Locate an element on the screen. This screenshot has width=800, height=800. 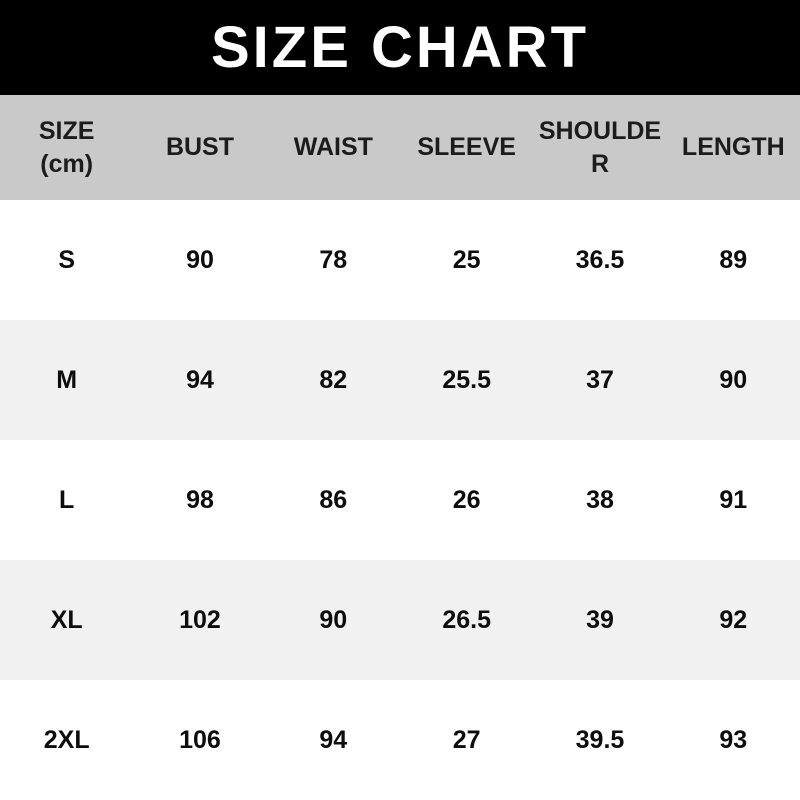
waist-cell: 78 is located at coordinates (333, 259).